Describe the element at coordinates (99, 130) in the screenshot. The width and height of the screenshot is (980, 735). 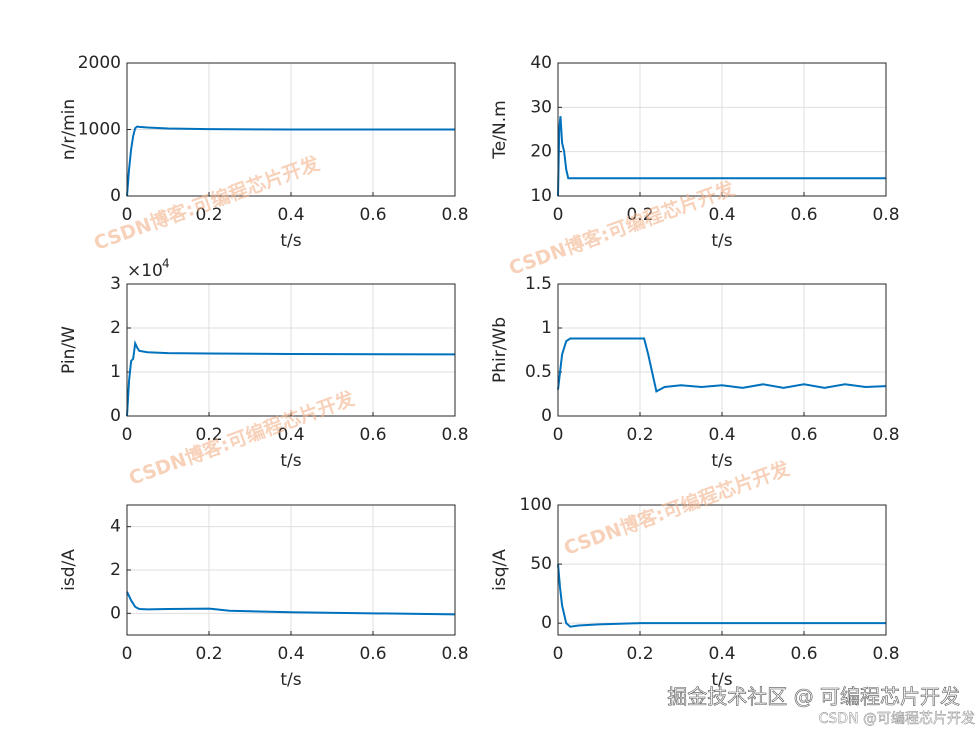
I see `y-tick-label: 1000` at that location.